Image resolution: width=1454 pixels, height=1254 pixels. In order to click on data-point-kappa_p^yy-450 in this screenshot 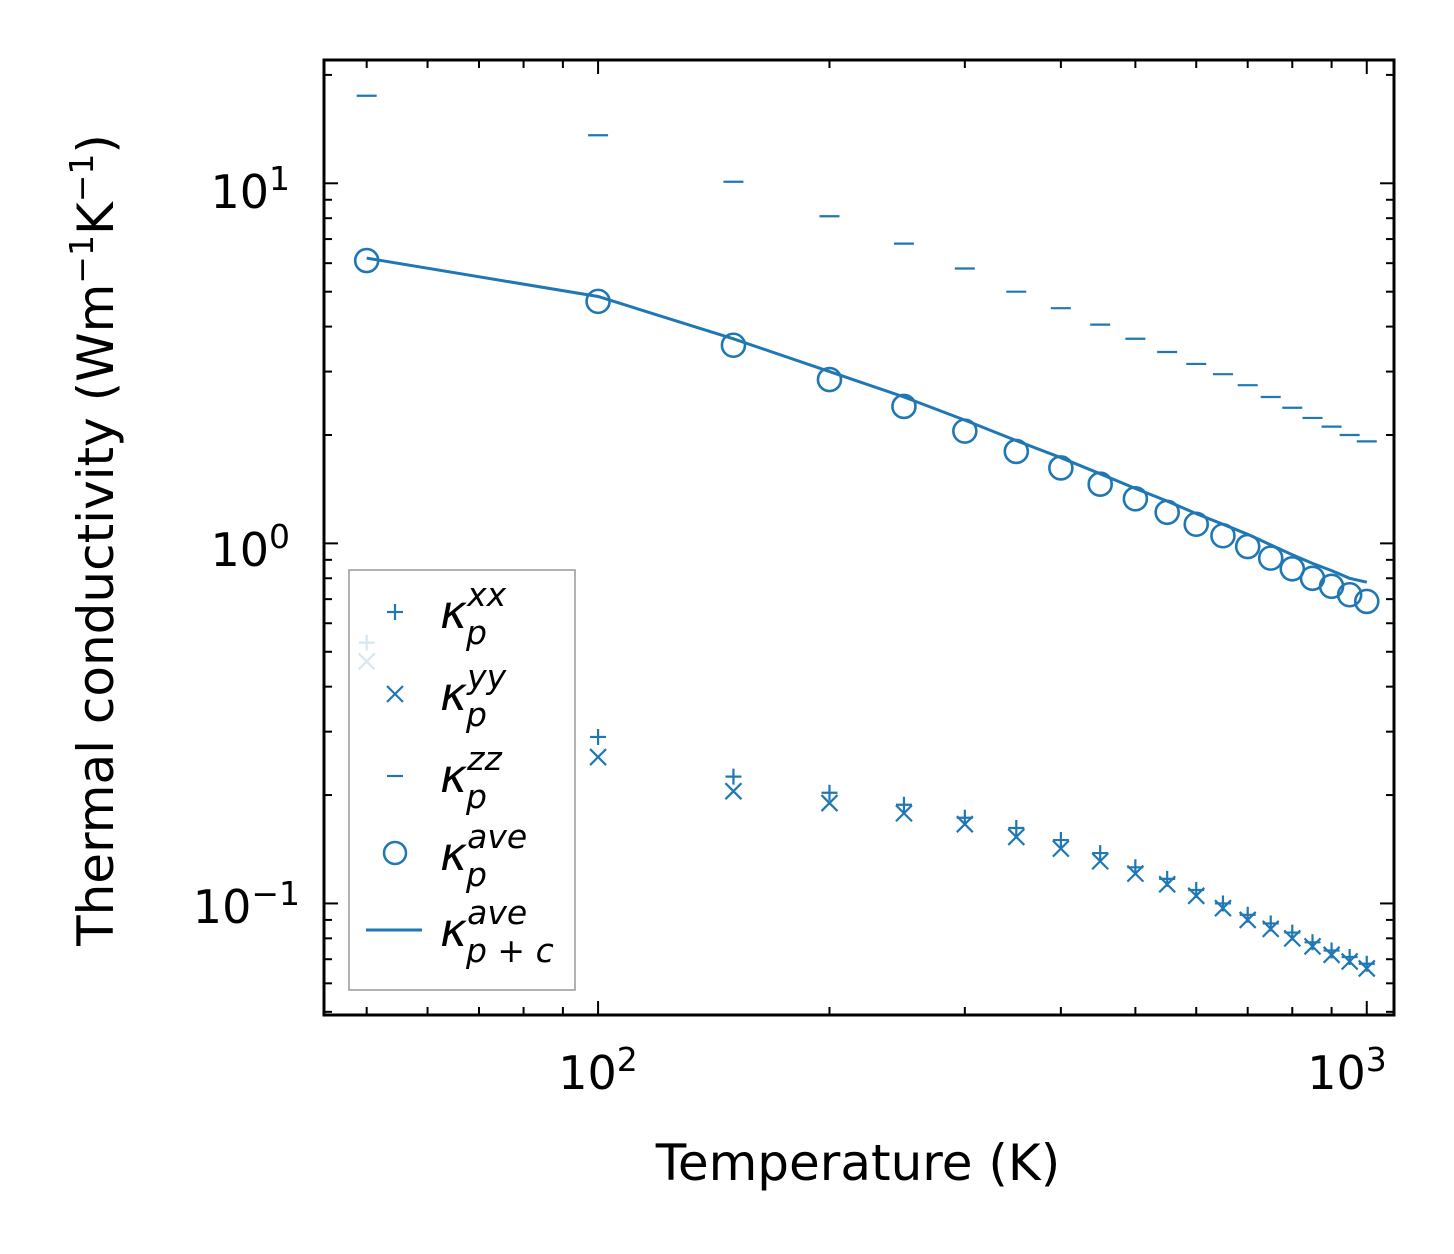, I will do `click(1100, 861)`.